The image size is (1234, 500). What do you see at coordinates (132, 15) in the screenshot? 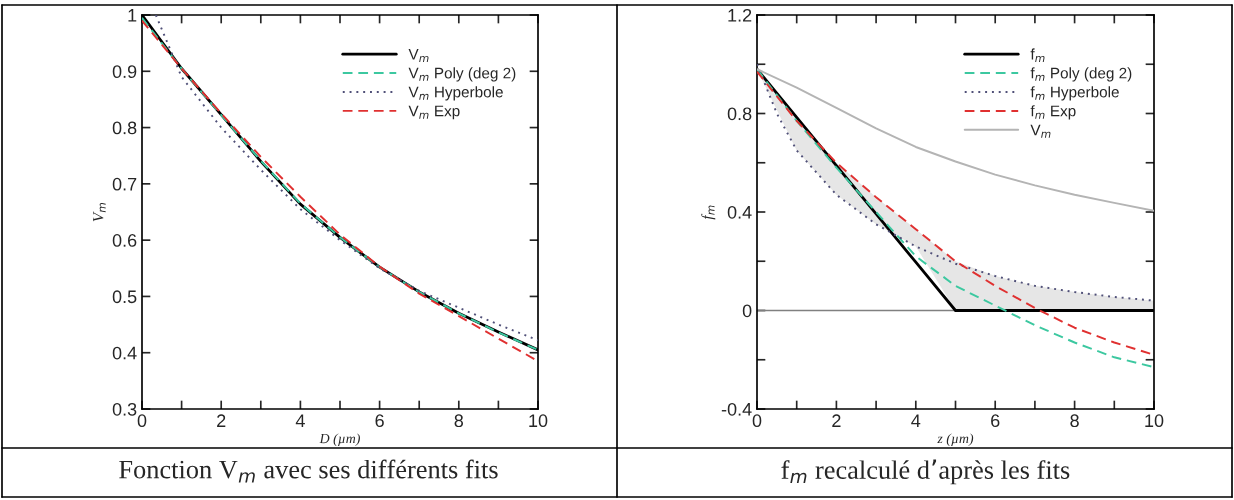
I see `y-tick-label: 1` at bounding box center [132, 15].